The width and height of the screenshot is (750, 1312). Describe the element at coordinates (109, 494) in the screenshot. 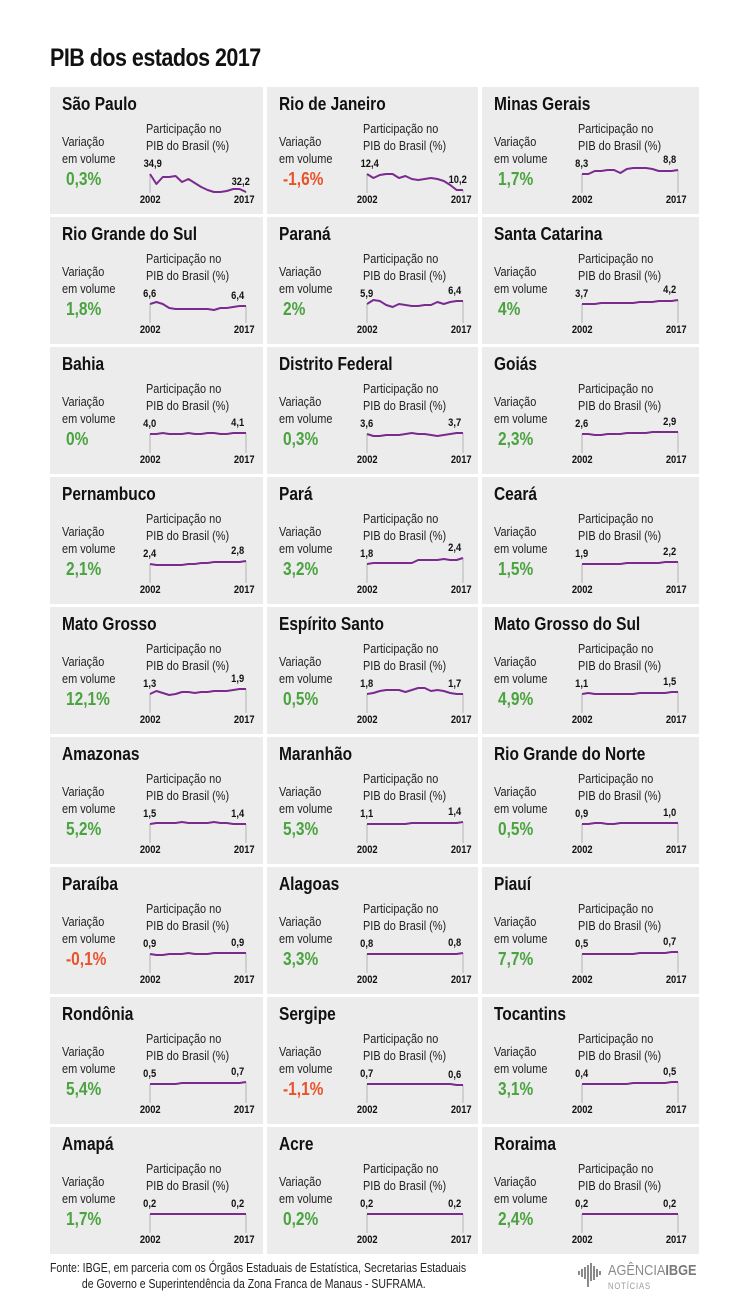

I see `state-name: Pernambuco` at that location.